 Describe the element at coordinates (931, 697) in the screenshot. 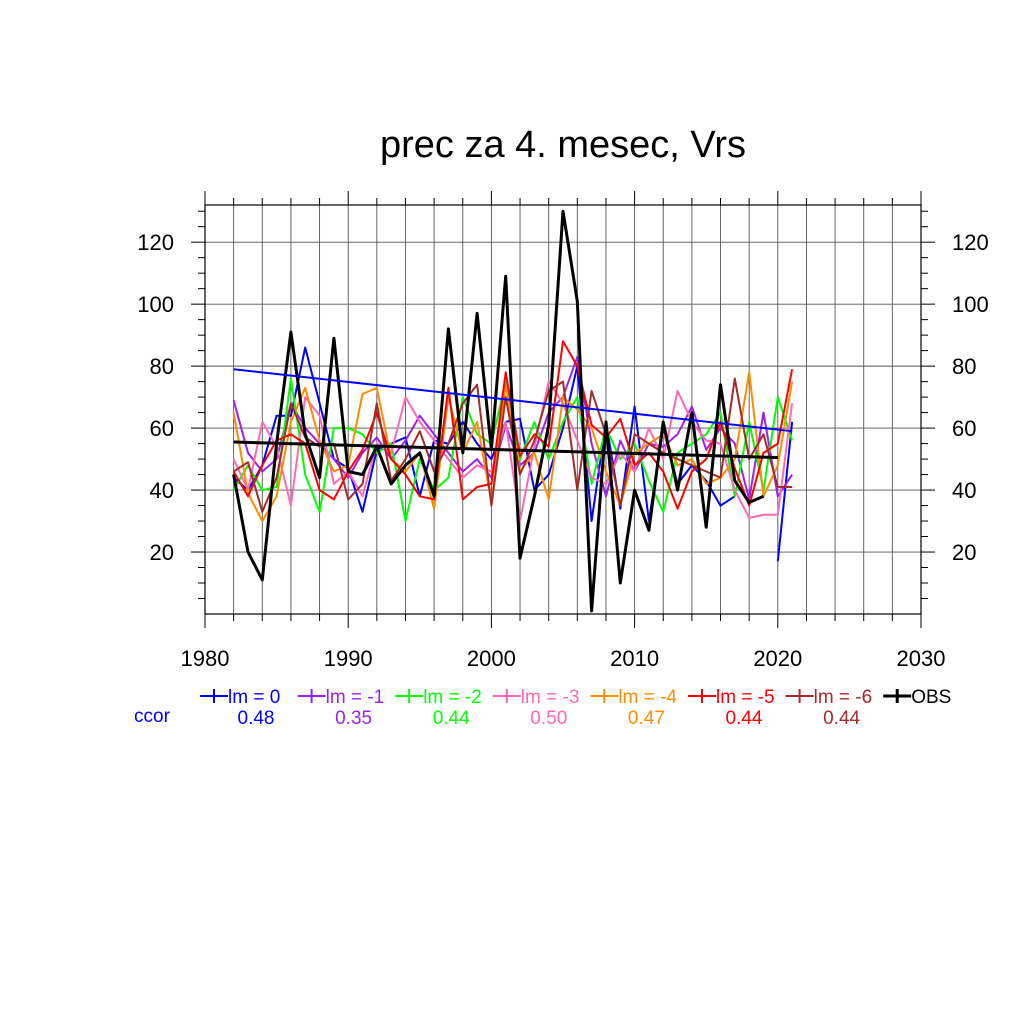

I see `legend-label: OBS` at that location.